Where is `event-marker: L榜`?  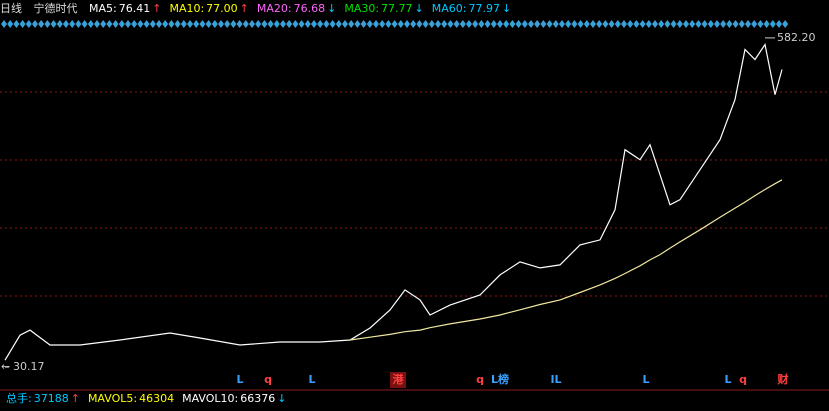
event-marker: L榜 is located at coordinates (500, 379).